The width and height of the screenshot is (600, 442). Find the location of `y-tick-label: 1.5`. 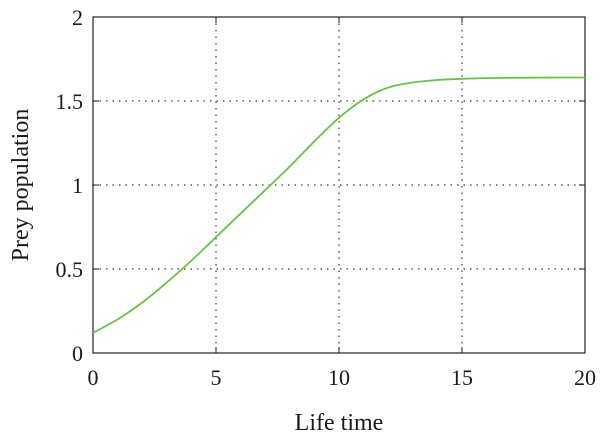

y-tick-label: 1.5 is located at coordinates (70, 101).